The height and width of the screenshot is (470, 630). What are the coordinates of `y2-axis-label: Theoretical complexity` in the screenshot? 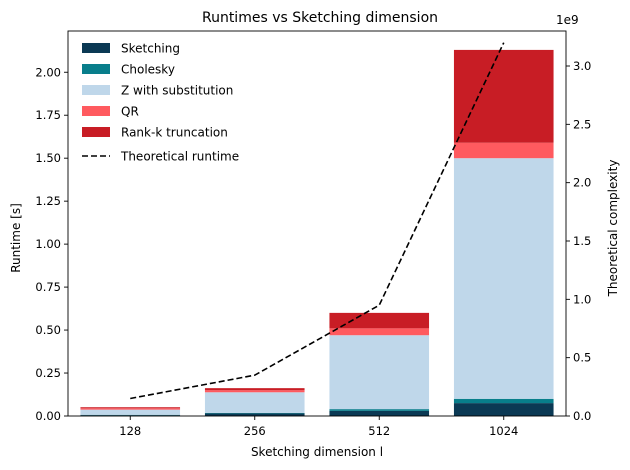 It's located at (613, 229).